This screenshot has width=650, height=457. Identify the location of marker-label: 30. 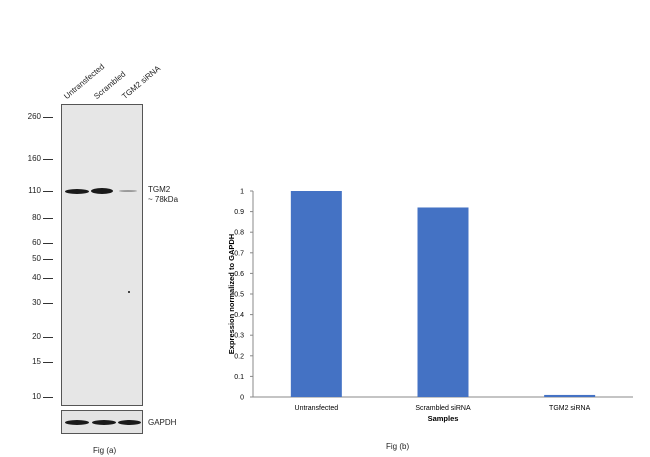
(36, 302).